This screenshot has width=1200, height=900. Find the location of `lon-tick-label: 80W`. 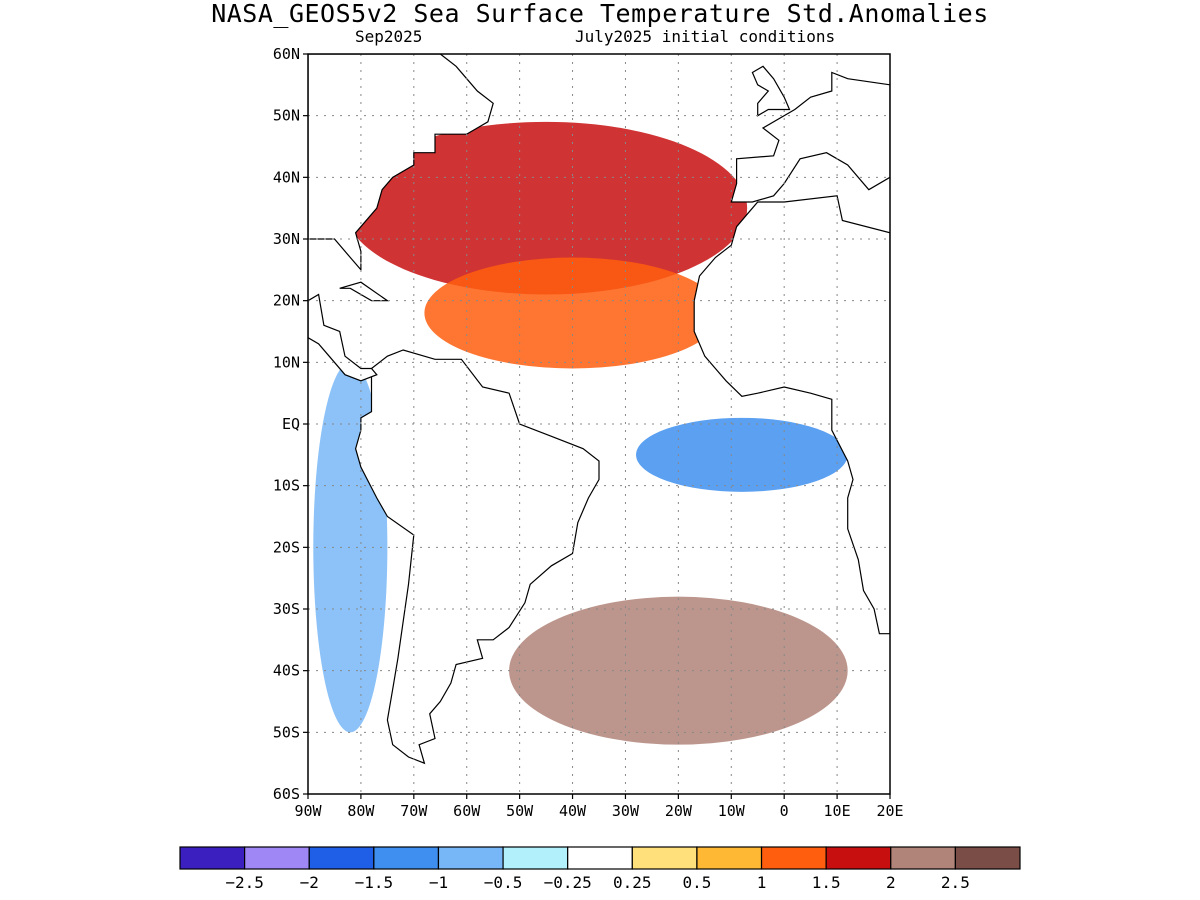

lon-tick-label: 80W is located at coordinates (361, 811).